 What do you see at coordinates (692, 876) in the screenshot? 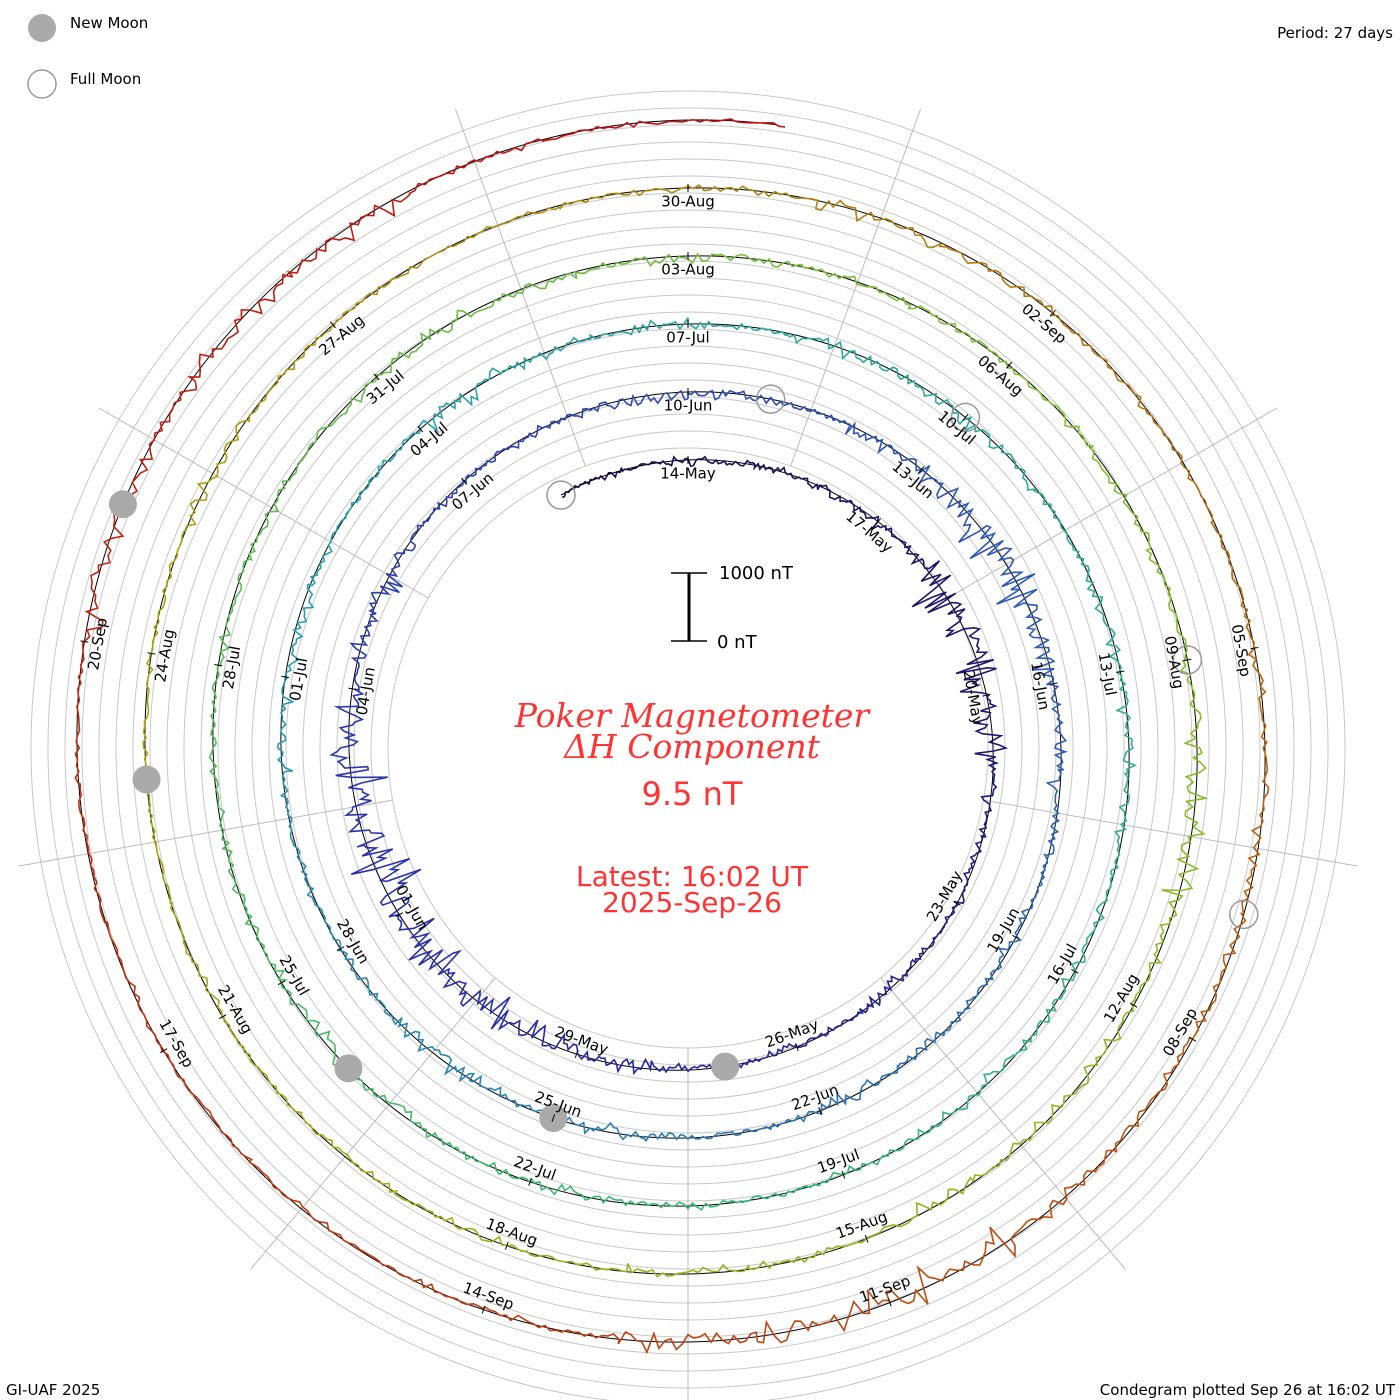
I see `latest-time: Latest: 16:02 UT` at bounding box center [692, 876].